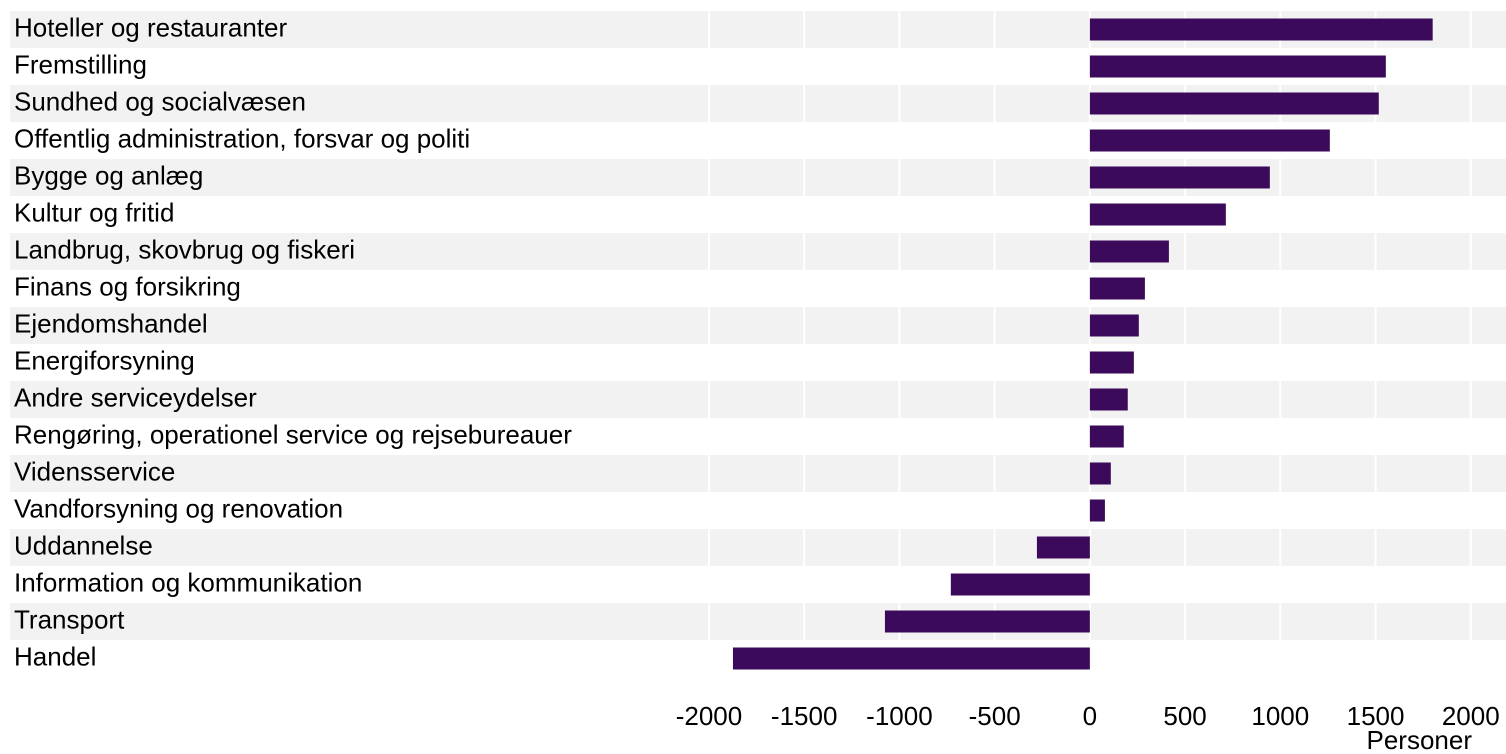  What do you see at coordinates (94, 212) in the screenshot?
I see `y-tick-label: Kultur og fritid` at bounding box center [94, 212].